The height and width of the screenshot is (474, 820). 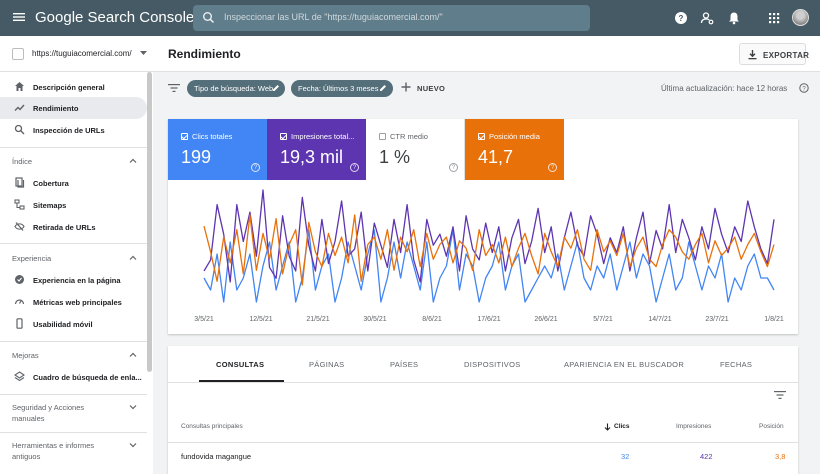 I want to click on removal-icon, so click(x=19, y=226).